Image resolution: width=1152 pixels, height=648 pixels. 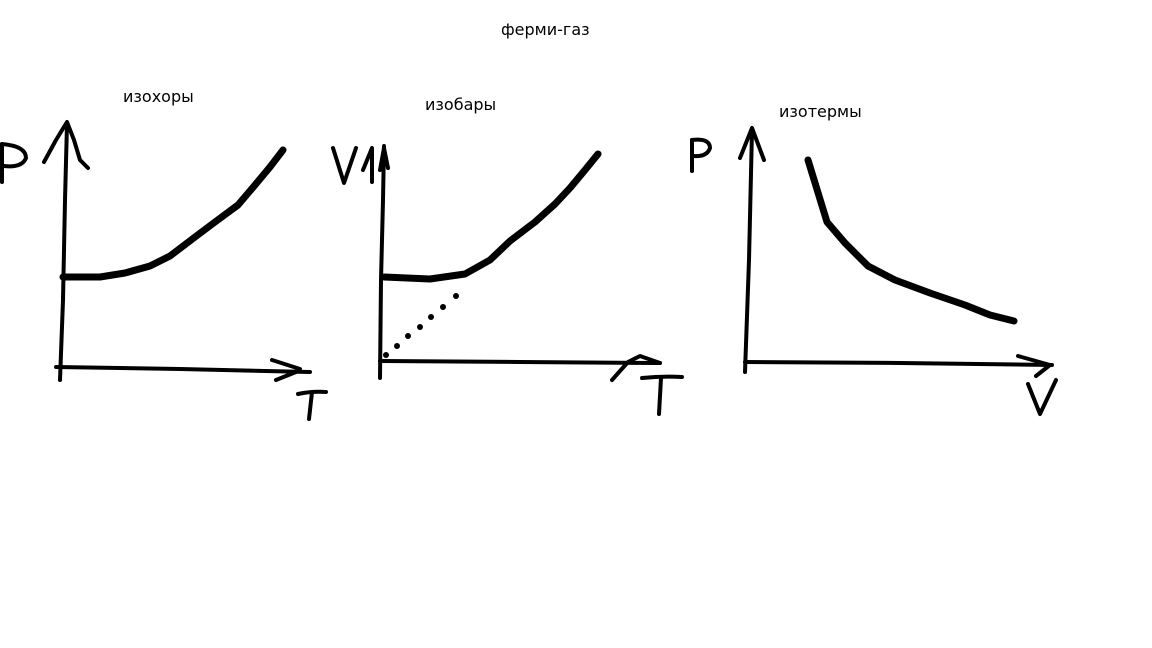 I want to click on isochore-curve, so click(x=173, y=213).